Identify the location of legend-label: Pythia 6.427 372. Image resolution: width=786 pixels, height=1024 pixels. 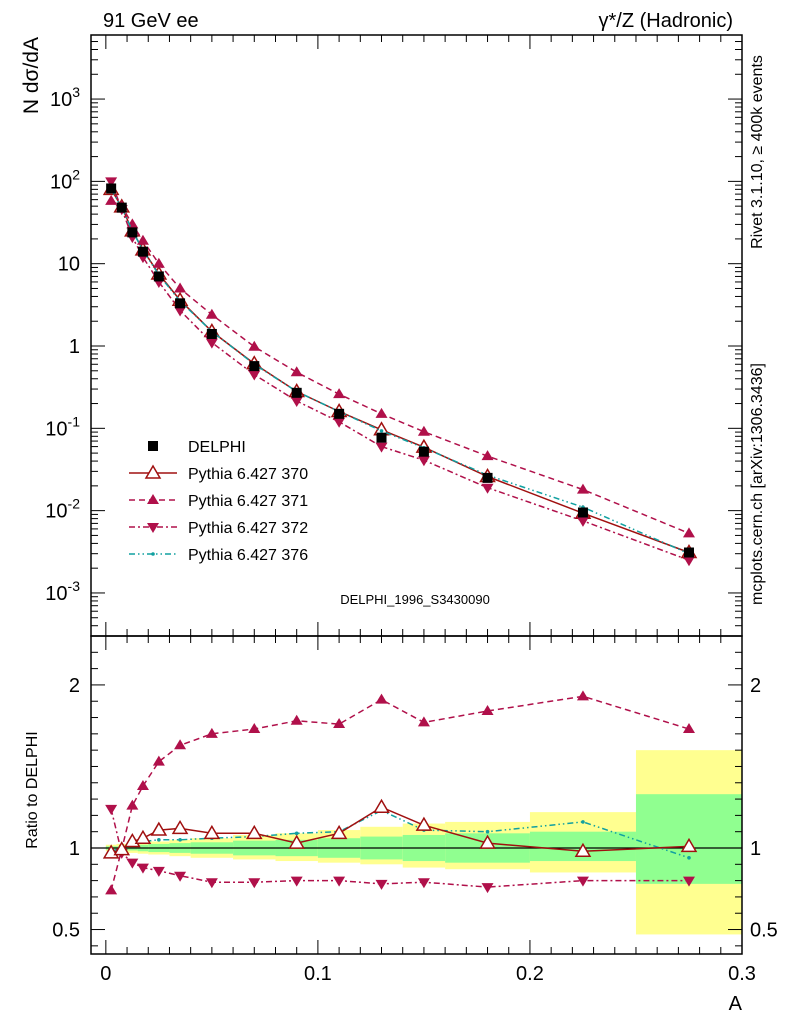
(248, 528).